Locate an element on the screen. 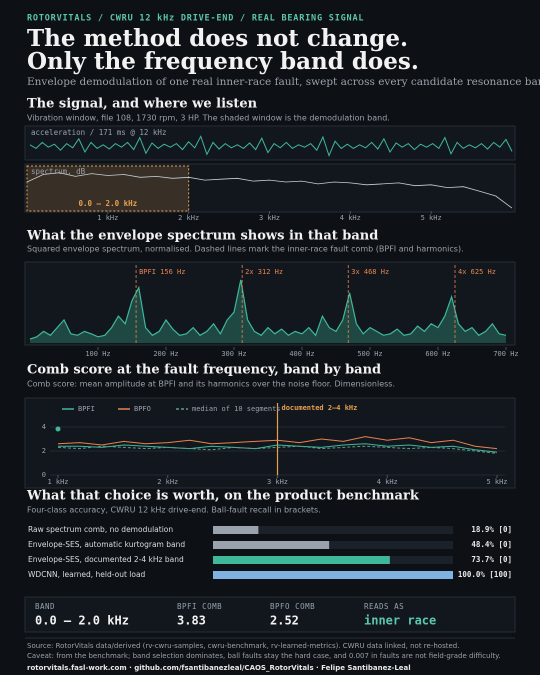 The image size is (540, 675). bar-category: WDCNN, learned, held-out load is located at coordinates (87, 574).